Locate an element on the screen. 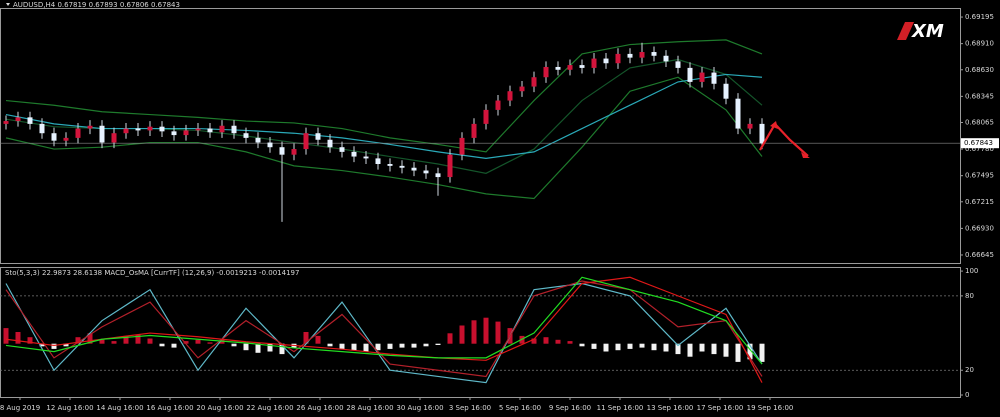 The image size is (1000, 417). menu-arrow is located at coordinates (8, 4).